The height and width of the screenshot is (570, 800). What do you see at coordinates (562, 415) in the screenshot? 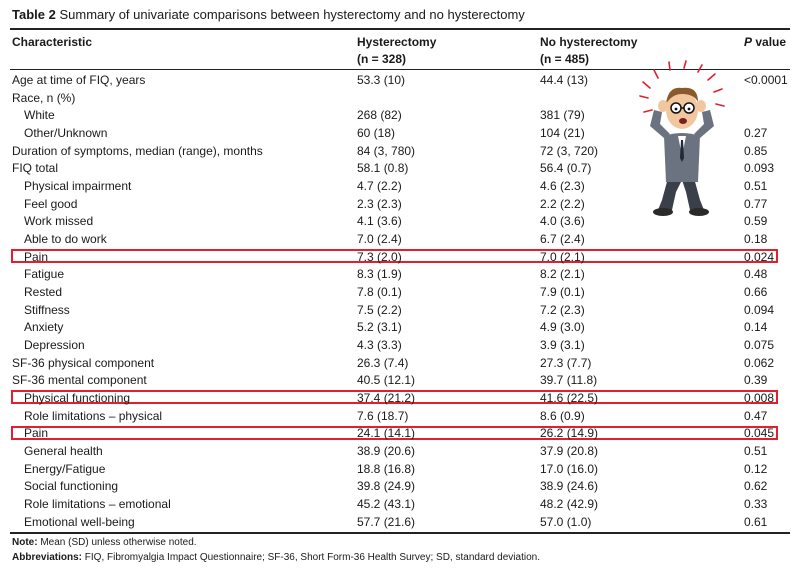
I see `row-no-hysterectomy-value: 8.6 (0.9)` at bounding box center [562, 415].